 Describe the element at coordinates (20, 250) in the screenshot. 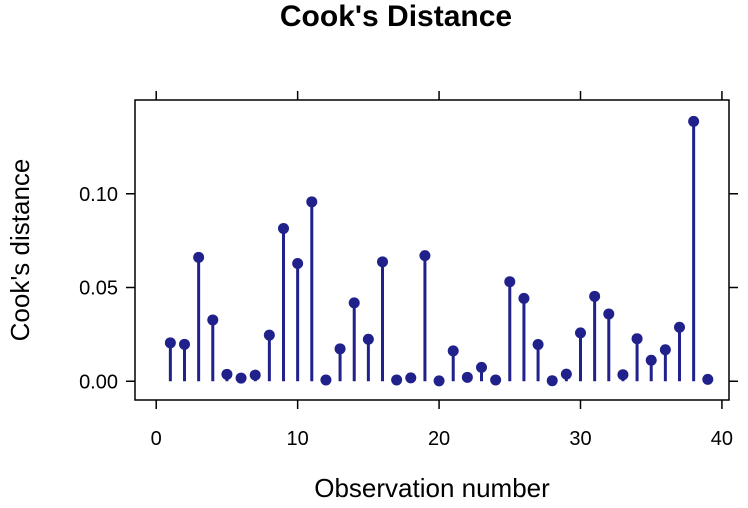

I see `y-axis-title: Cook's distance` at that location.